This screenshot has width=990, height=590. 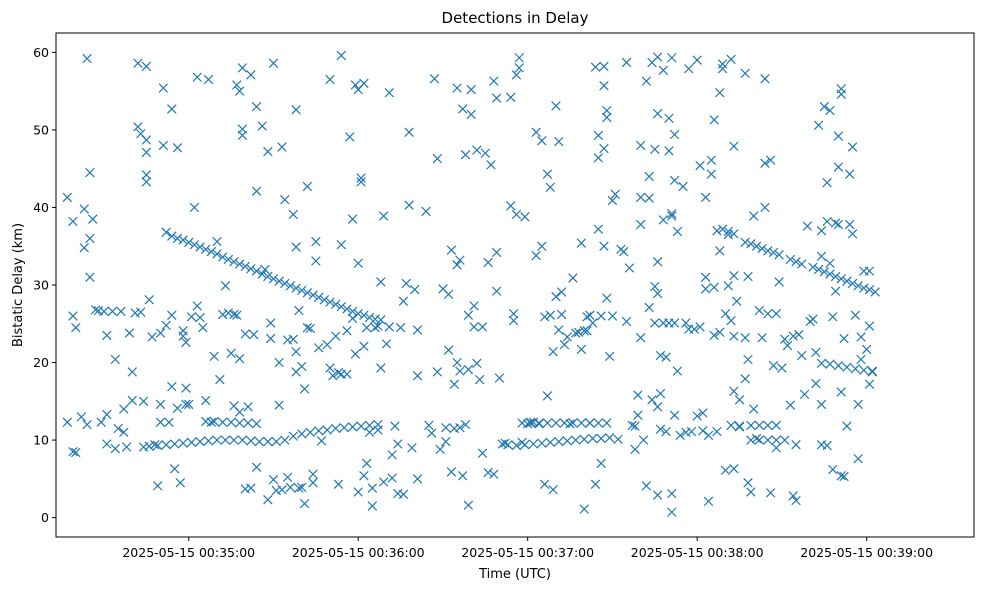 What do you see at coordinates (515, 18) in the screenshot?
I see `chart-title: Detections in Delay` at bounding box center [515, 18].